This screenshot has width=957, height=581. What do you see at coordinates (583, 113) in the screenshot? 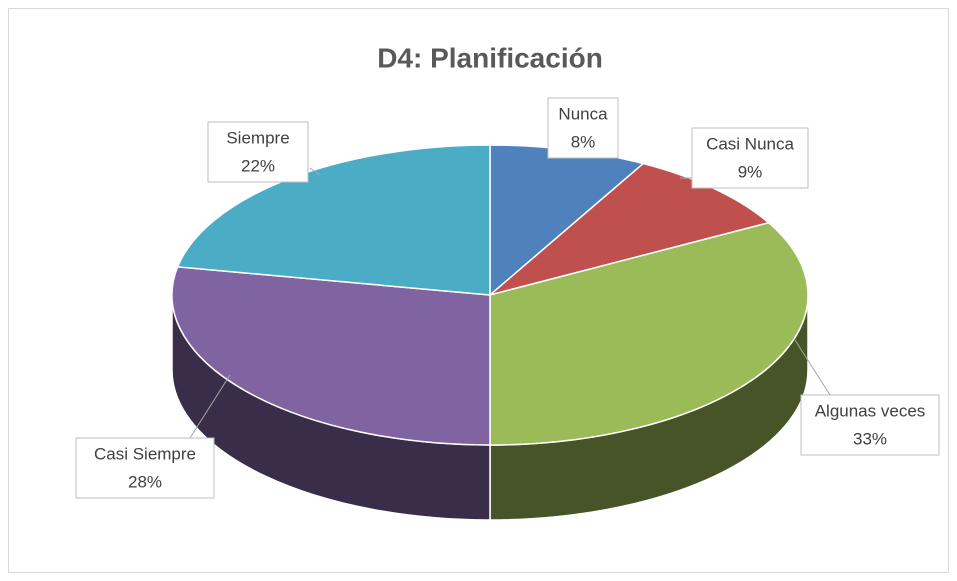
I see `data-label-category: Nunca` at bounding box center [583, 113].